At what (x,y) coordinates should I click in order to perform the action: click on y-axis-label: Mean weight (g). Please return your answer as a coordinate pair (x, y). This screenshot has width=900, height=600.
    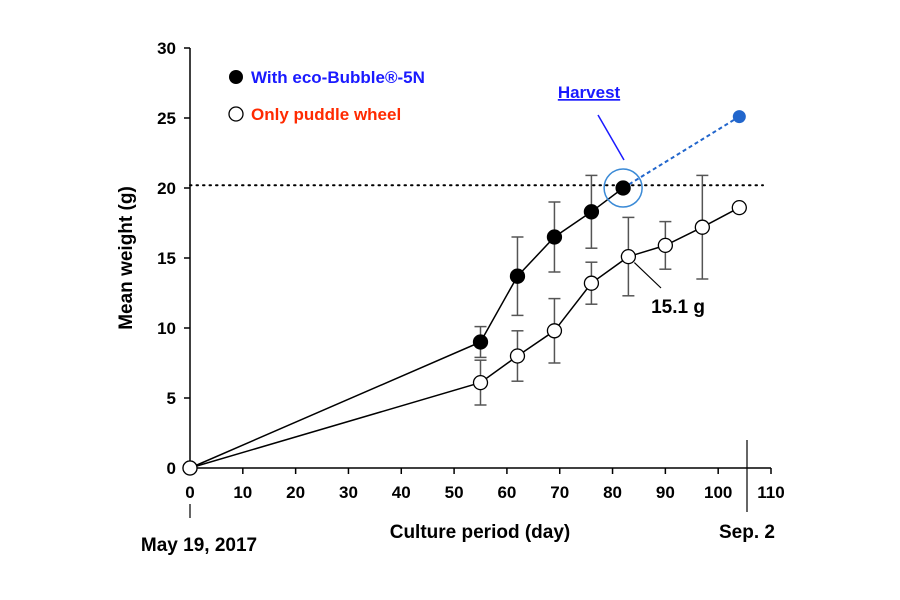
    Looking at the image, I should click on (126, 258).